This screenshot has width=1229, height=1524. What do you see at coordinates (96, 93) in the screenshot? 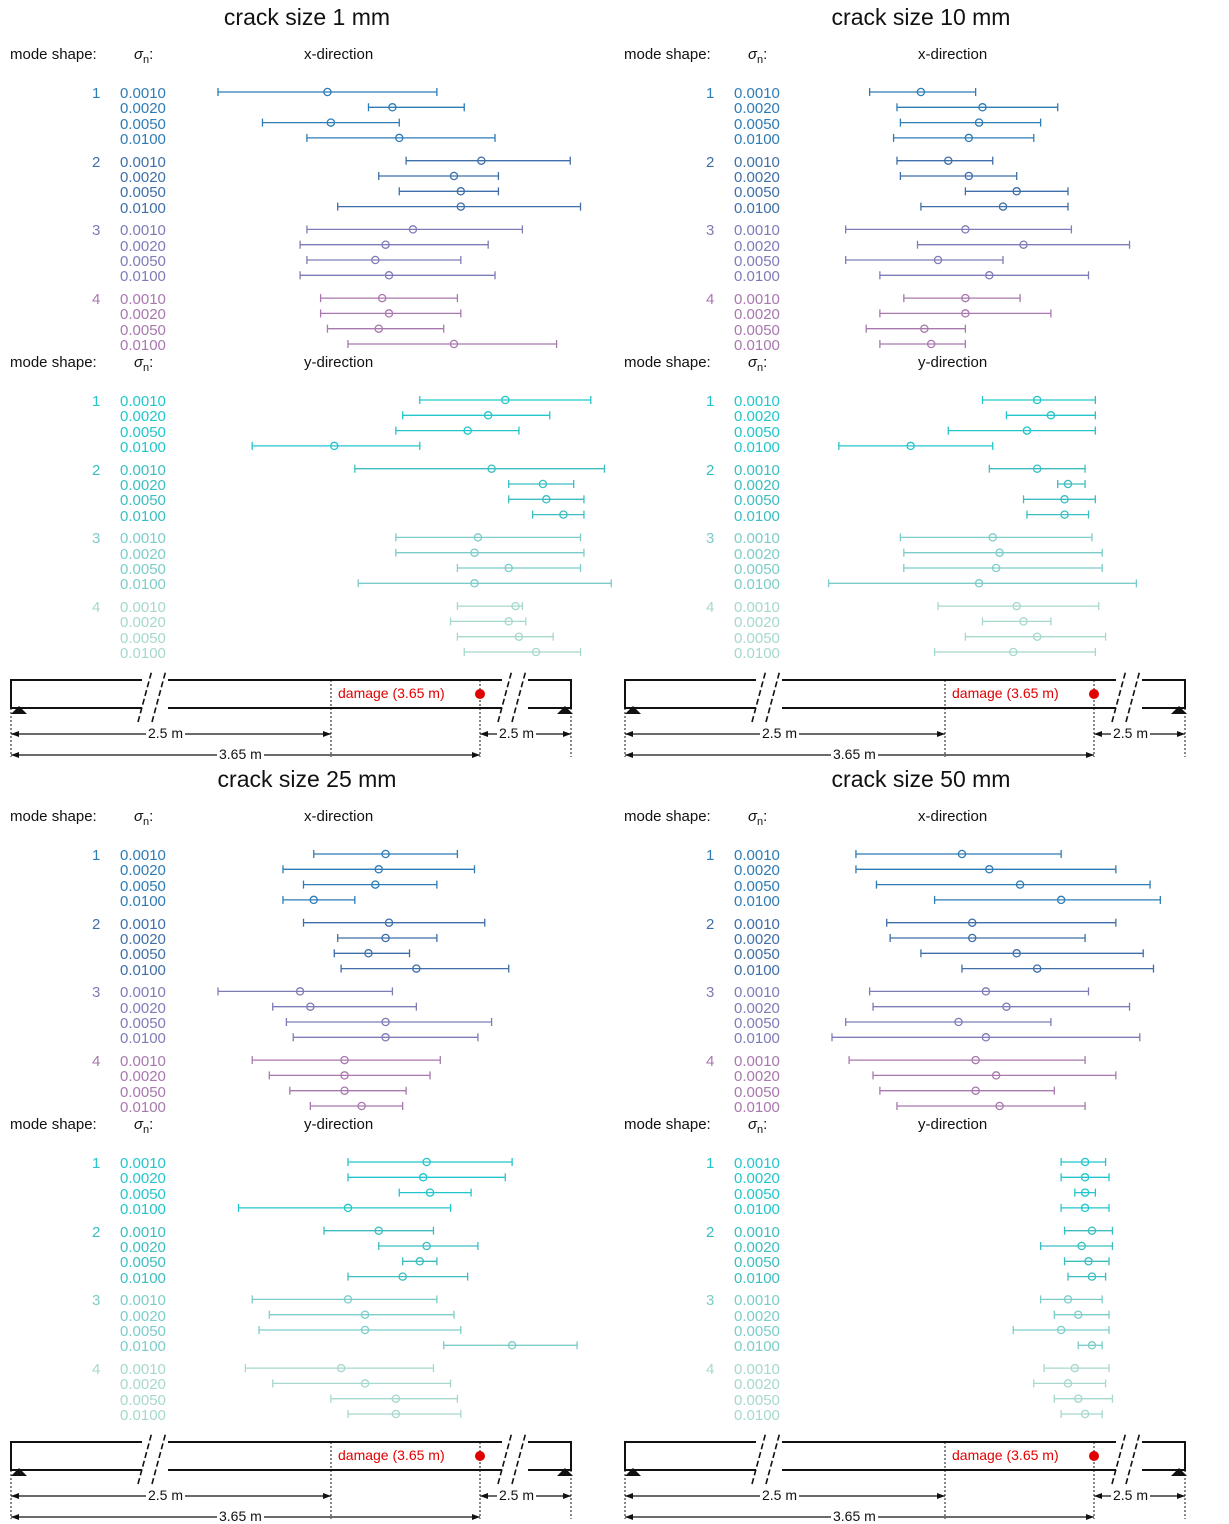
I see `mode-number: 1` at bounding box center [96, 93].